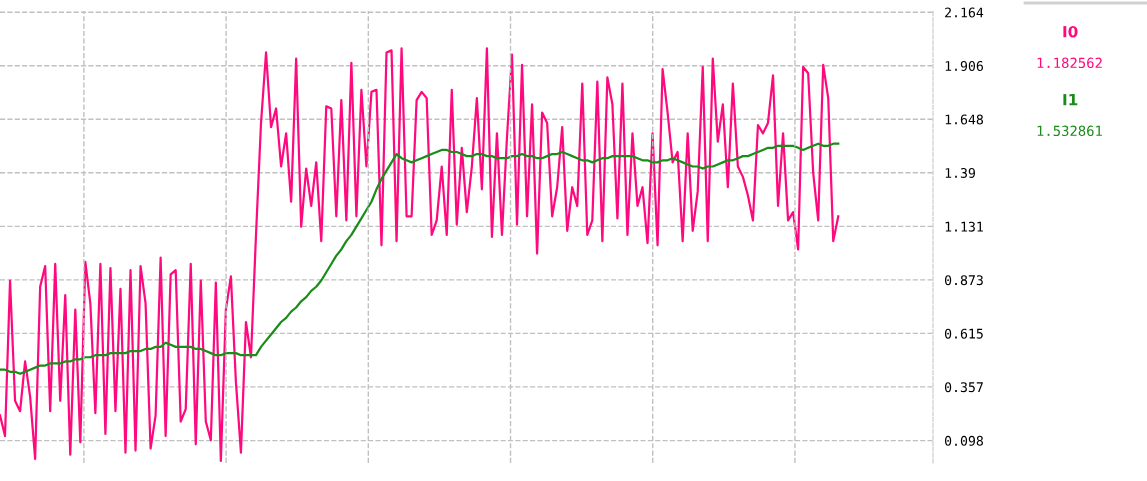  What do you see at coordinates (1070, 100) in the screenshot?
I see `text: I1` at bounding box center [1070, 100].